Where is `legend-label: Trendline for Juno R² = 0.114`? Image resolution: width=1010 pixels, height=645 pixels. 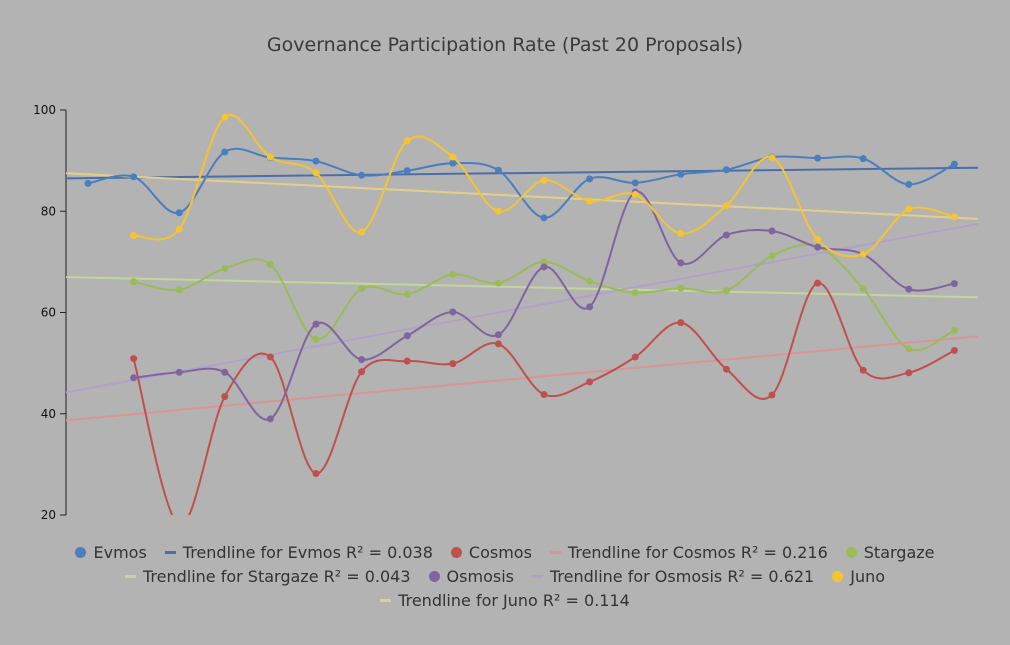
legend-label: Trendline for Juno R² = 0.114 is located at coordinates (514, 600).